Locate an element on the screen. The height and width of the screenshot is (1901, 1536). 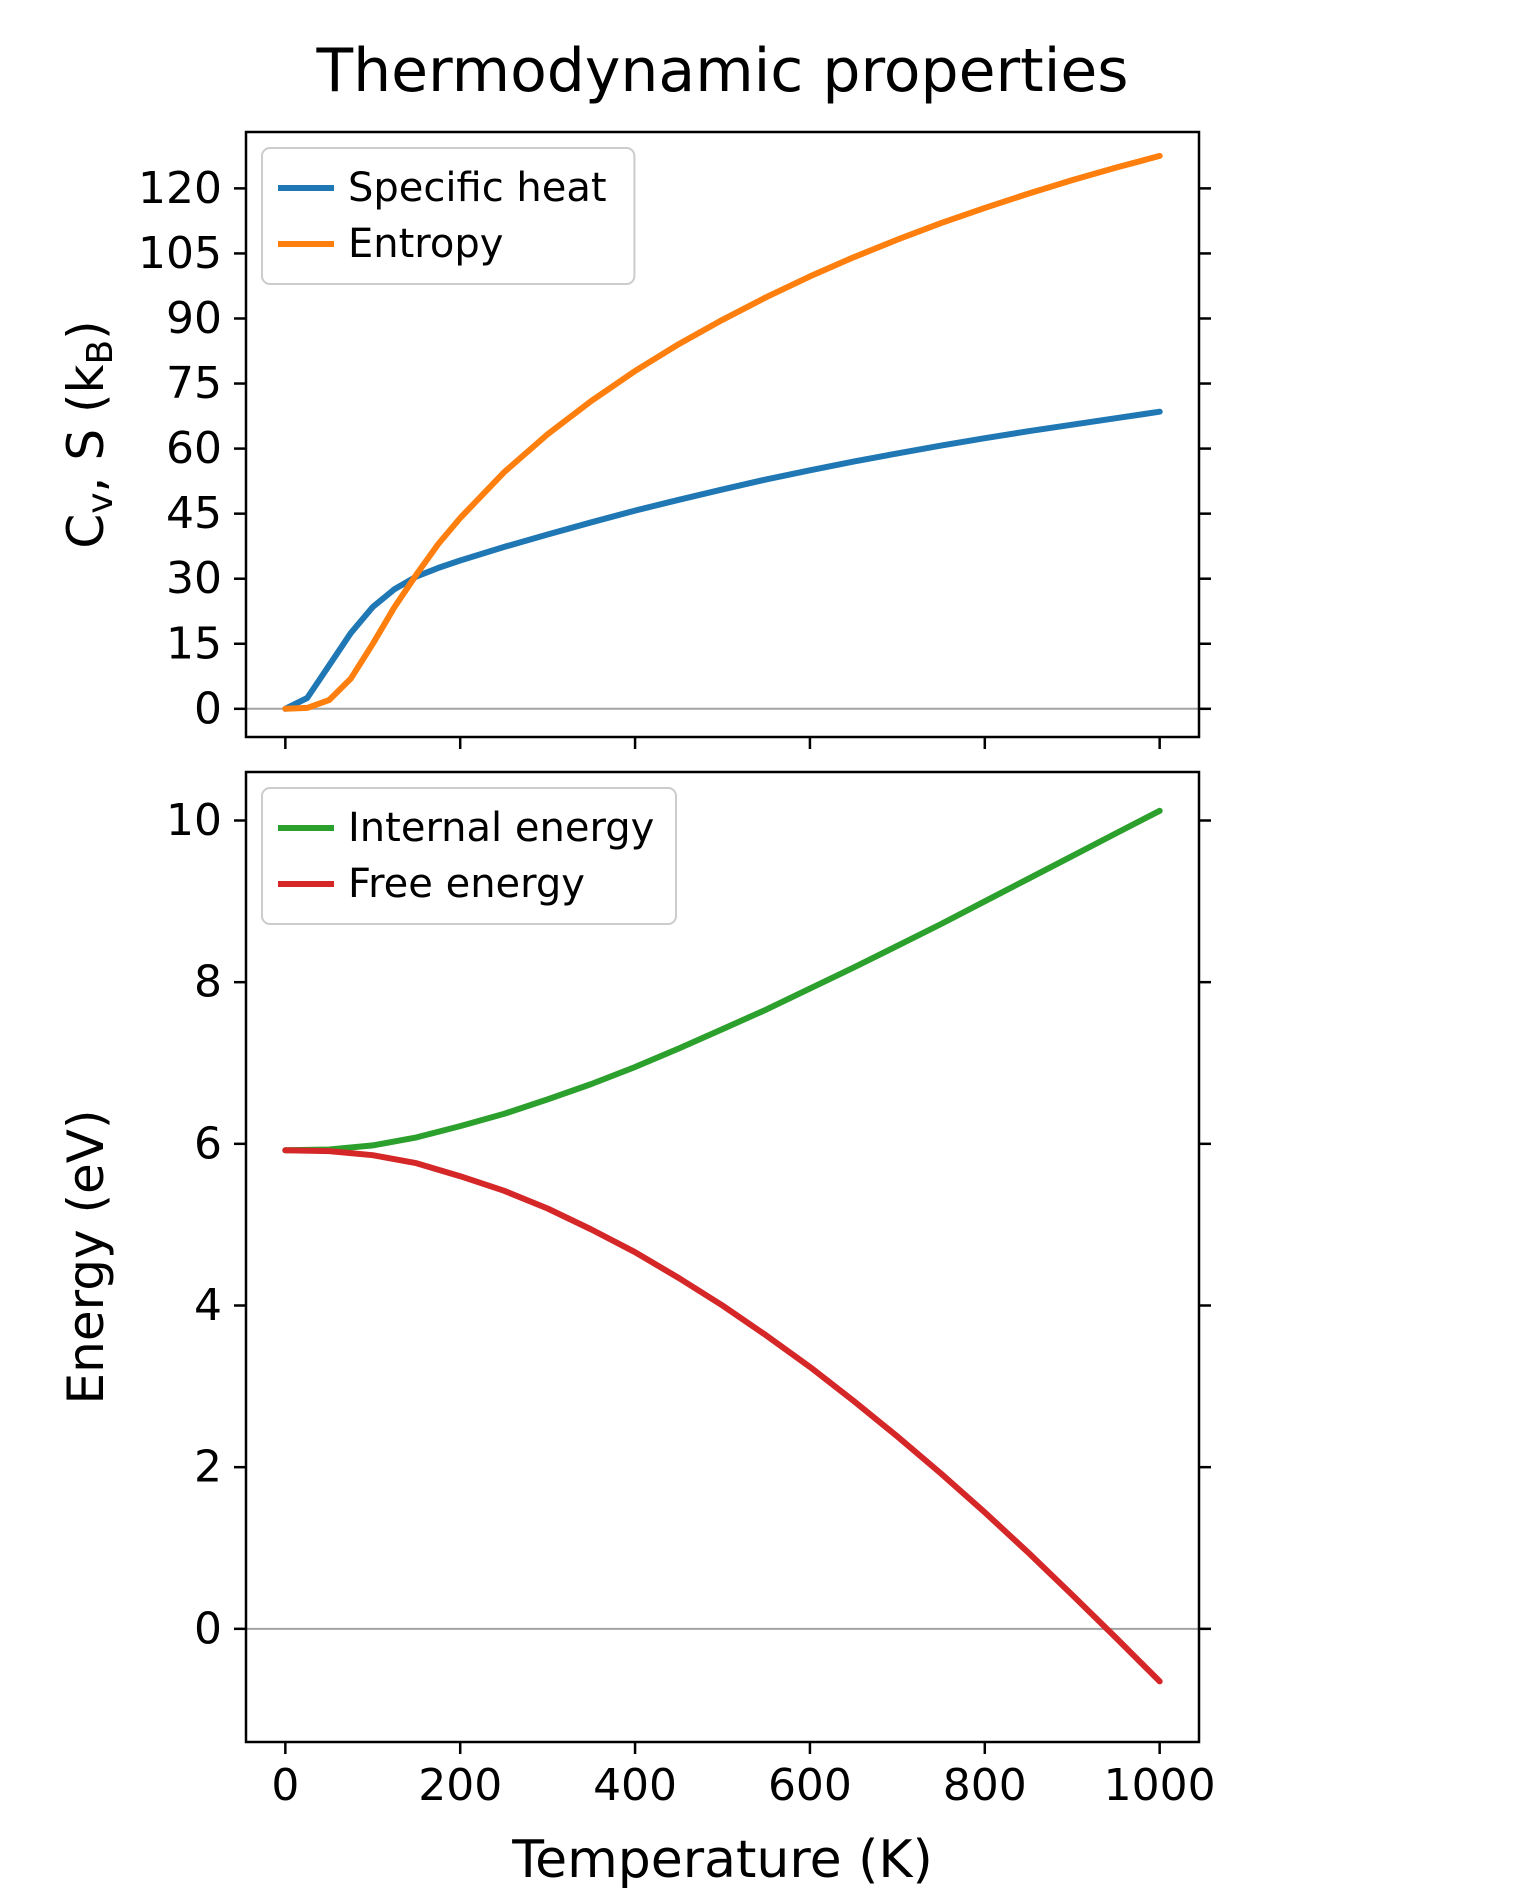
y-axis-label: Cv, S (kB) is located at coordinates (89, 434).